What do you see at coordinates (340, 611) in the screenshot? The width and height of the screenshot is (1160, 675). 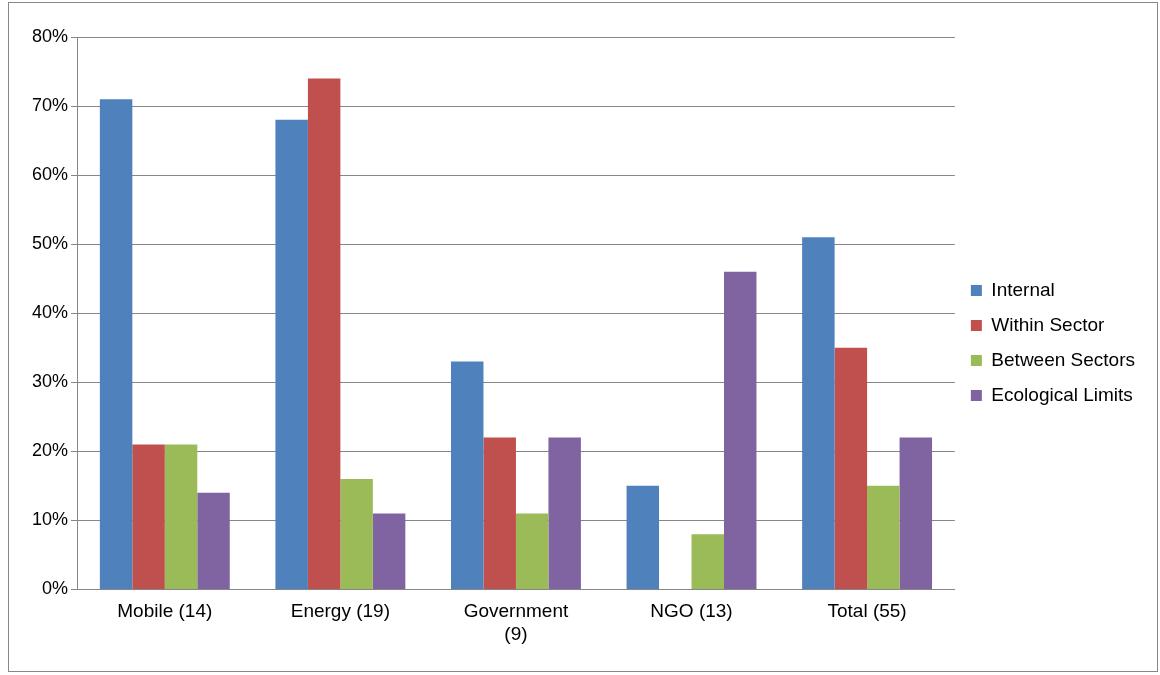 I see `x-tick-label: Energy (19)` at bounding box center [340, 611].